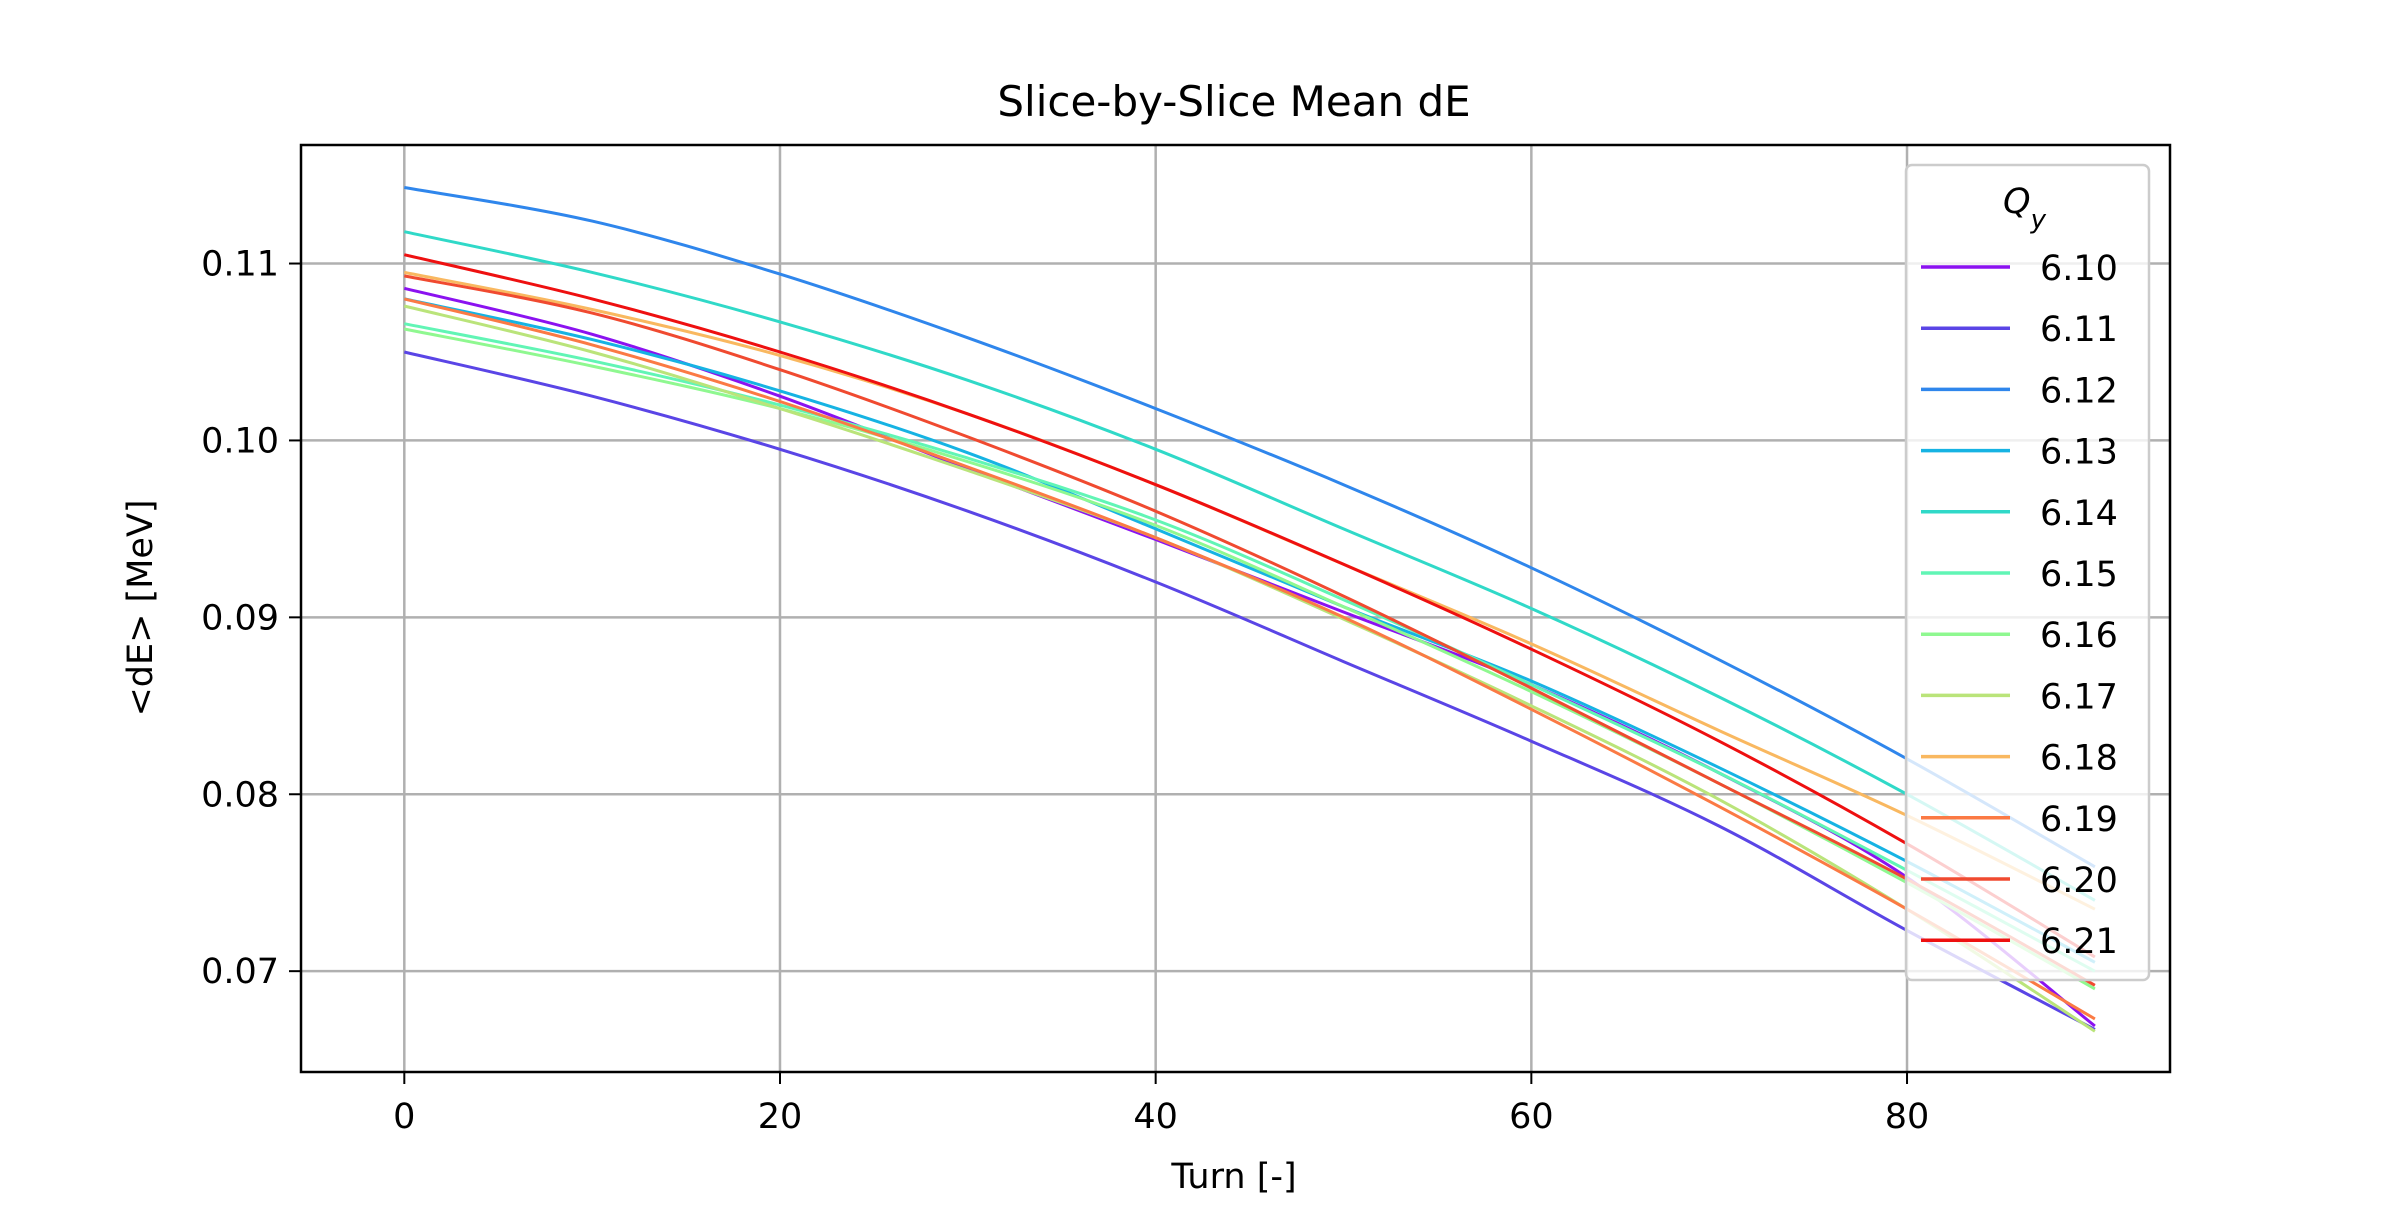  What do you see at coordinates (2079, 881) in the screenshot?
I see `legend-label: 6.20` at bounding box center [2079, 881].